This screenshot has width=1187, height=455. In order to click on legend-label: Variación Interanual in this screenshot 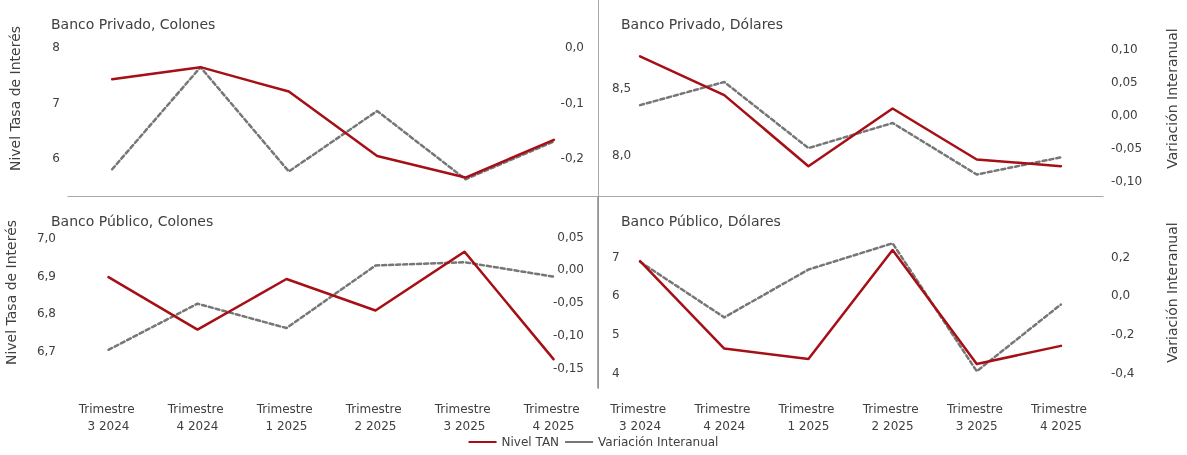, I will do `click(658, 442)`.